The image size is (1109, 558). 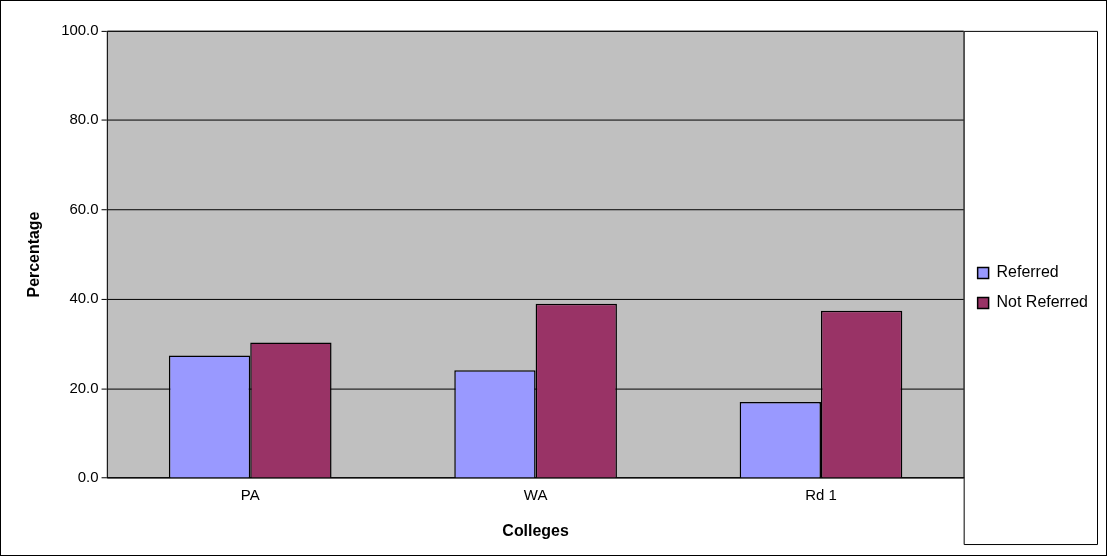 I want to click on x-tick-label: Rd 1, so click(x=821, y=495).